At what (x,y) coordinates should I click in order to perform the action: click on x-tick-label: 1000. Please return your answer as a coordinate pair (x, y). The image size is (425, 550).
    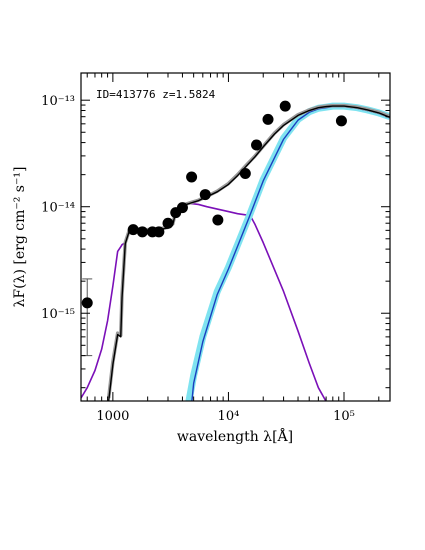
    Looking at the image, I should click on (112, 416).